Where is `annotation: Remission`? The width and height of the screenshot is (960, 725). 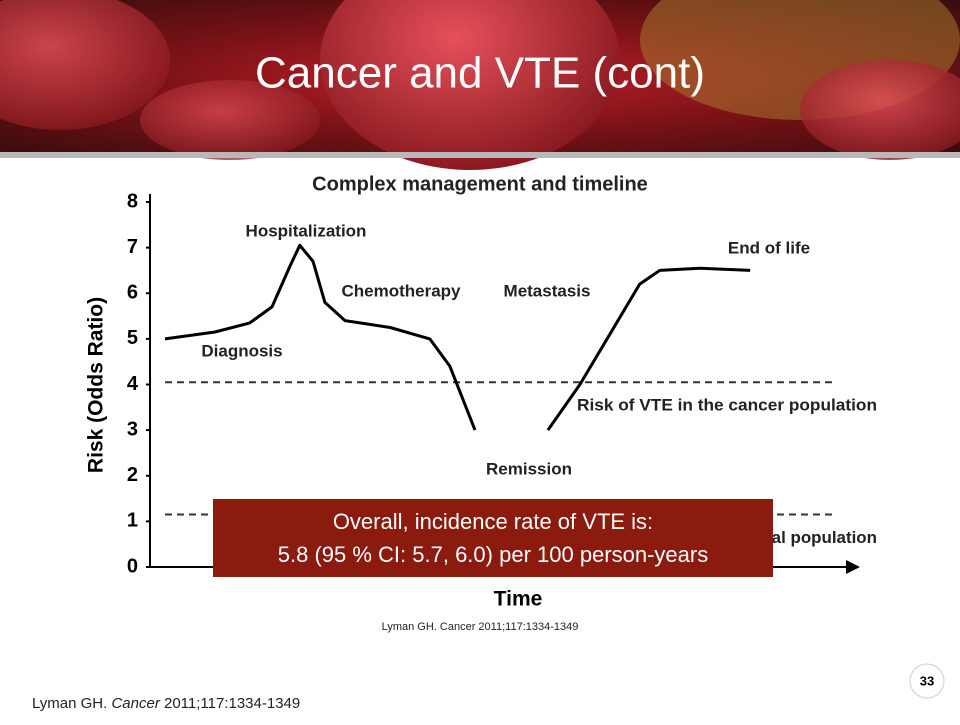
annotation: Remission is located at coordinates (529, 468).